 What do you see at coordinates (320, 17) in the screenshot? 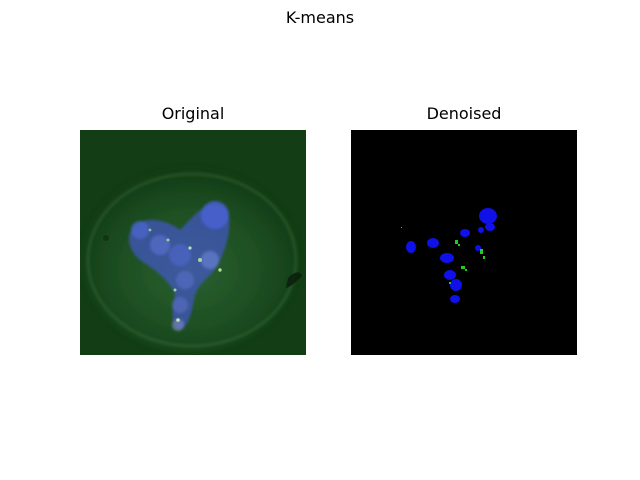
I see `figure-title: K-means` at bounding box center [320, 17].